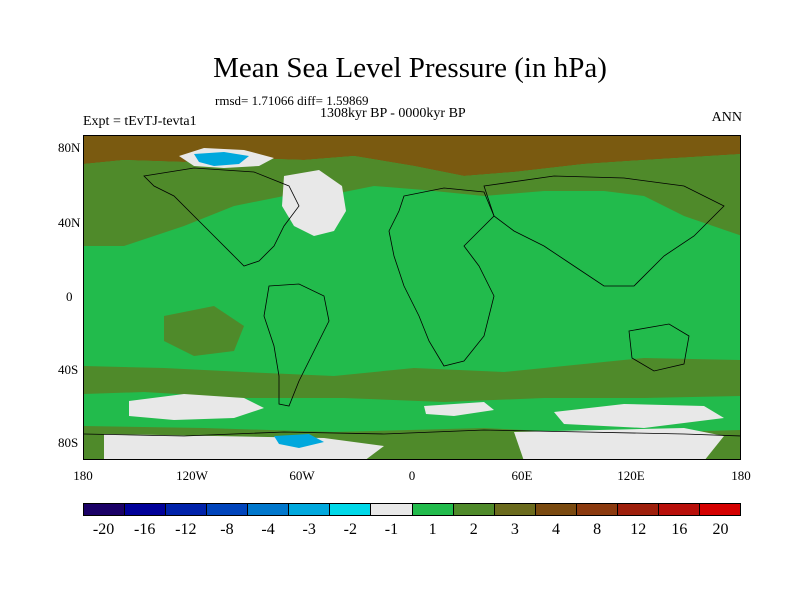  I want to click on lon-label-180w: 180, so click(83, 475).